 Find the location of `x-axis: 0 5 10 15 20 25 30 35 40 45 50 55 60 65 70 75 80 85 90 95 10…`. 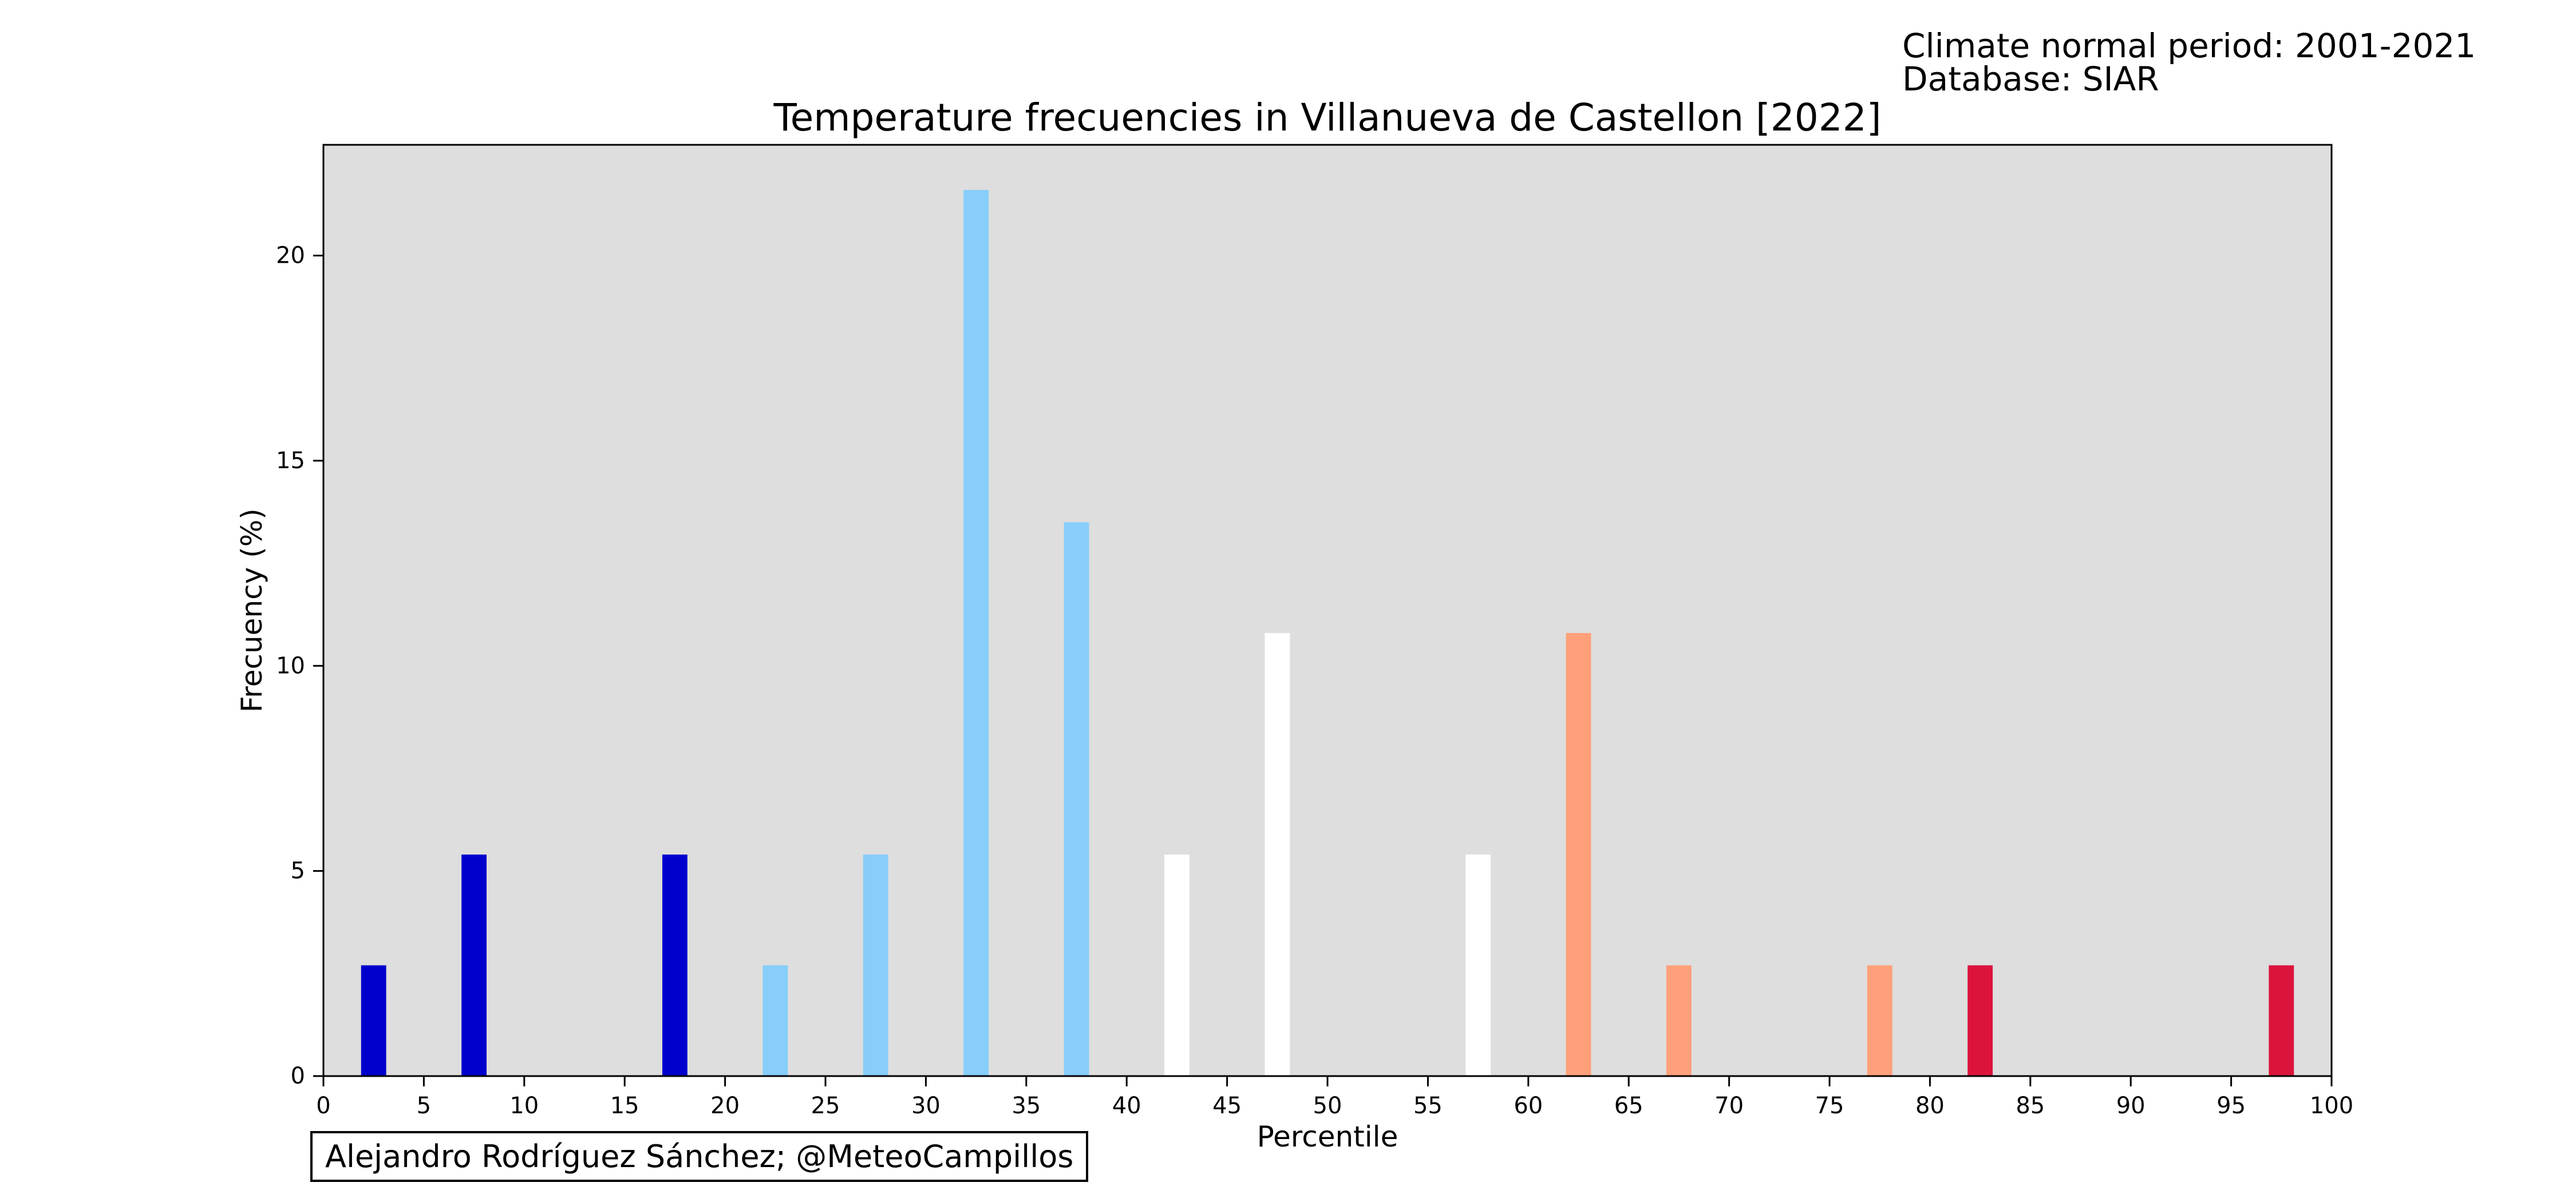

x-axis: 0 5 10 15 20 25 30 35 40 45 50 55 60 65 70 75 80 85 90 95 10… is located at coordinates (1334, 1097).